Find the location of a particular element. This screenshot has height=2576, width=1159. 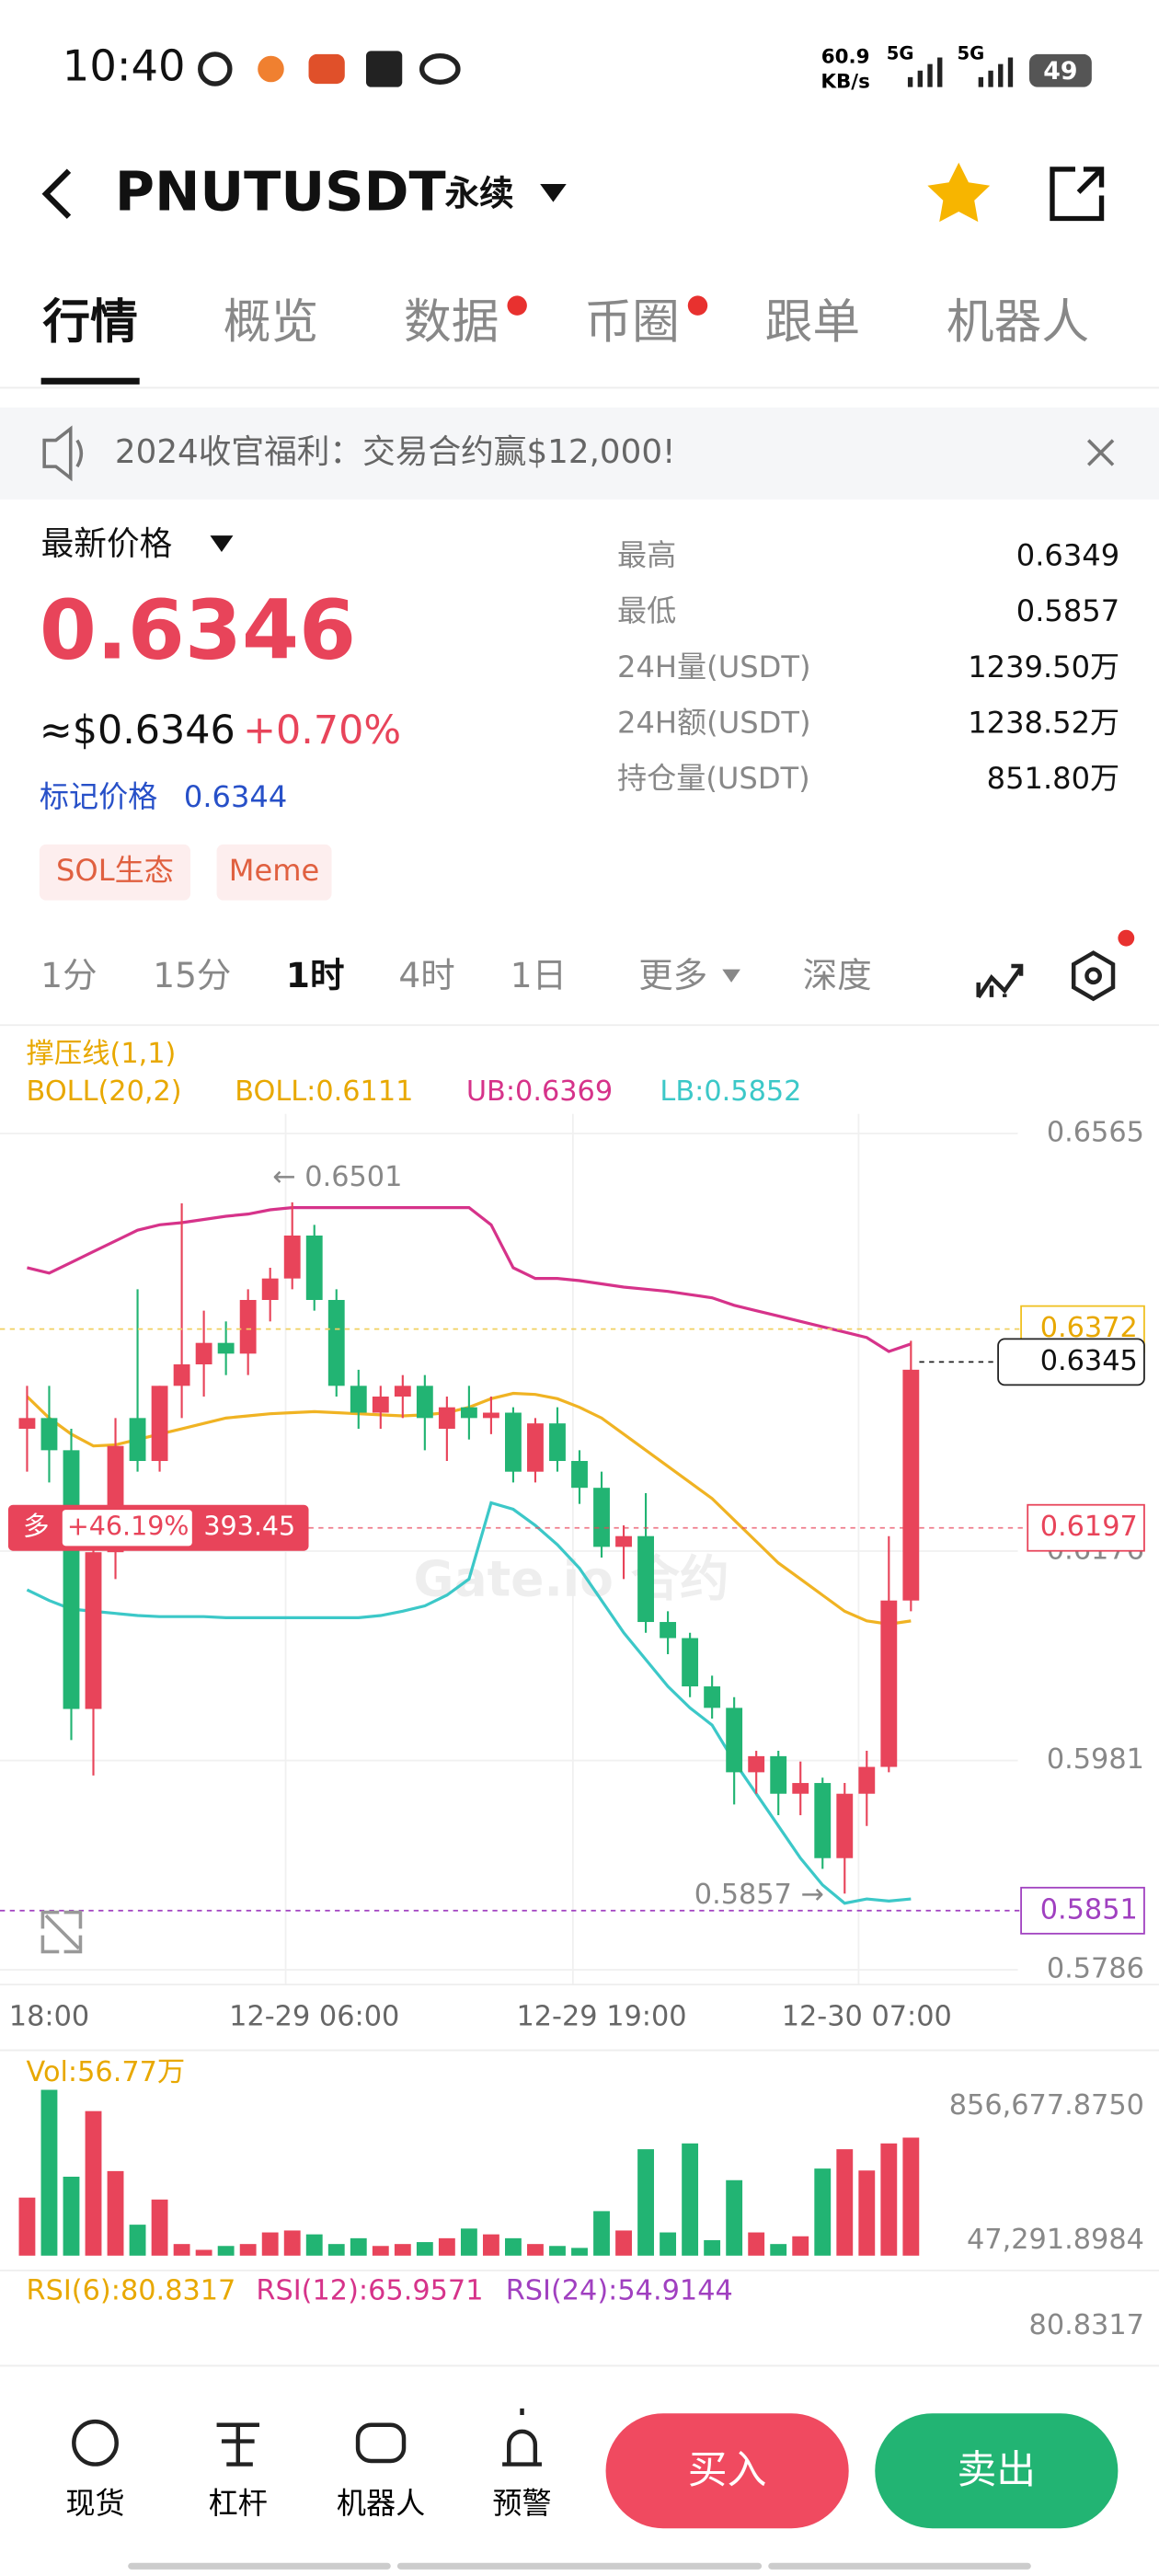

buy-button is located at coordinates (727, 2471).